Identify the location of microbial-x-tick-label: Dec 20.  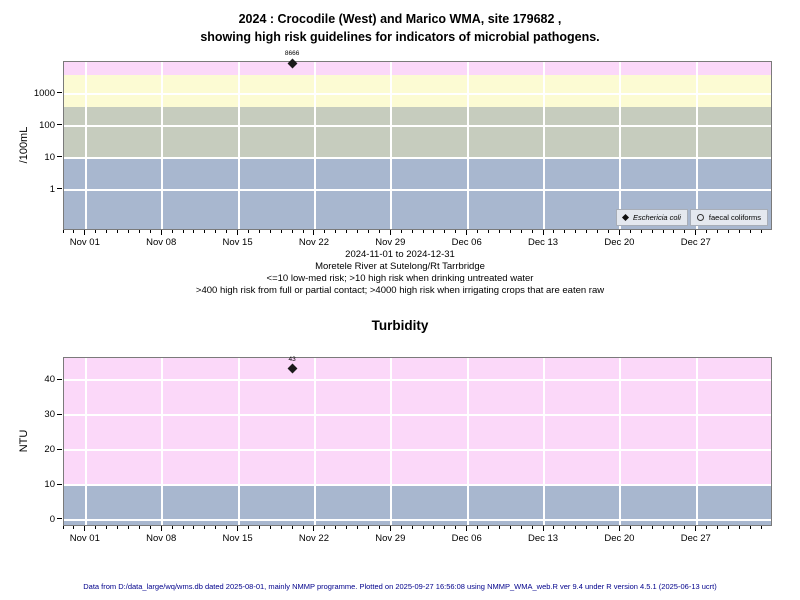
(619, 242).